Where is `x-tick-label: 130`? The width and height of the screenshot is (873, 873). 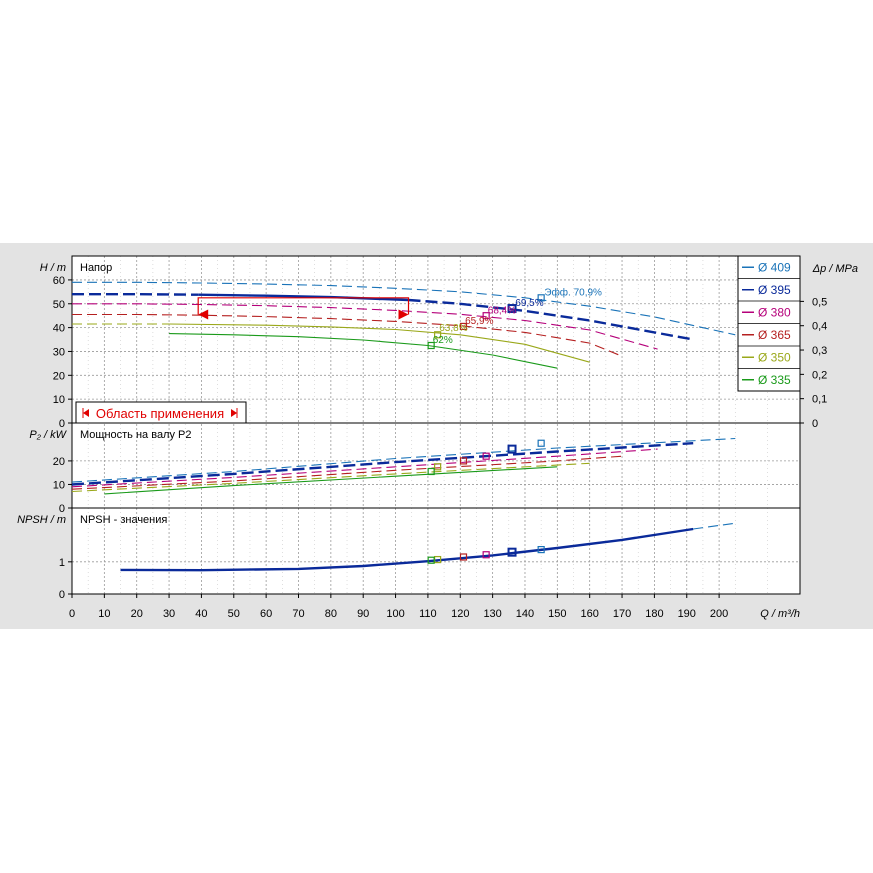
x-tick-label: 130 is located at coordinates (492, 614).